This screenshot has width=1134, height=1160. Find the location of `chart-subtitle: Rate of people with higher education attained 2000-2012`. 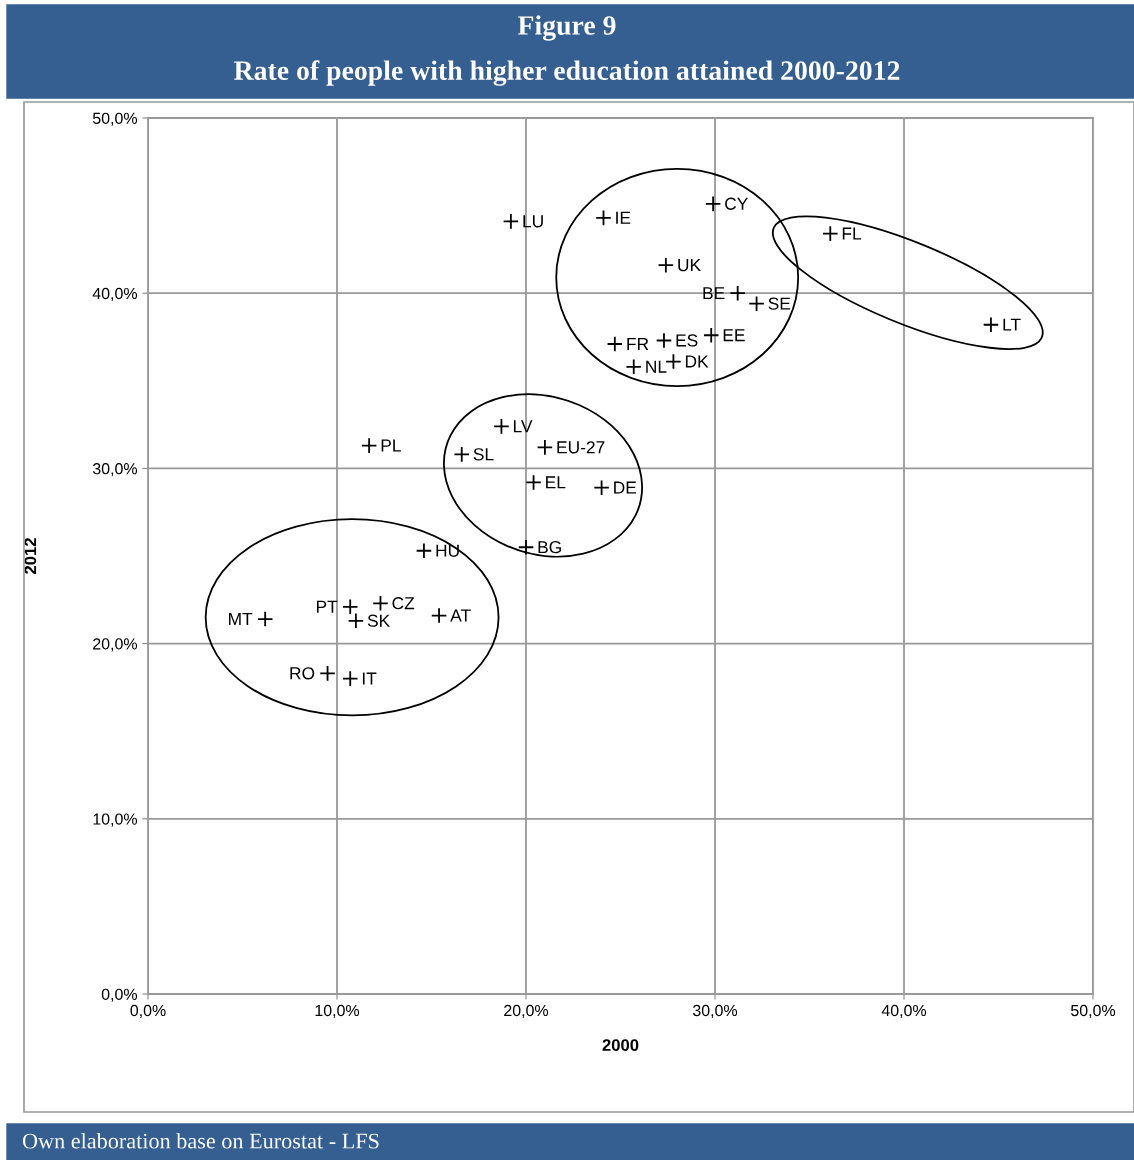

chart-subtitle: Rate of people with higher education attained 2000-2012 is located at coordinates (567, 73).